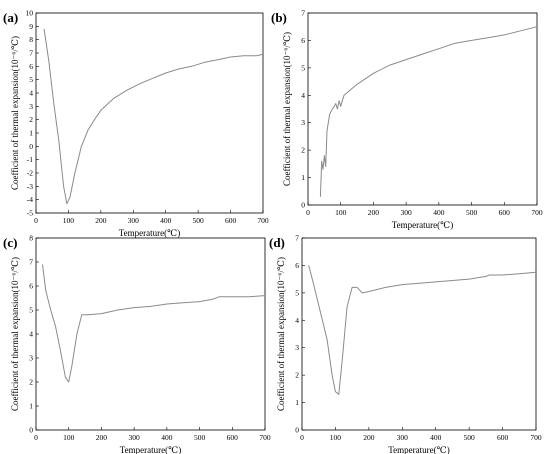 This screenshot has width=550, height=454. Describe the element at coordinates (10, 242) in the screenshot. I see `panel-letter: (c)` at that location.